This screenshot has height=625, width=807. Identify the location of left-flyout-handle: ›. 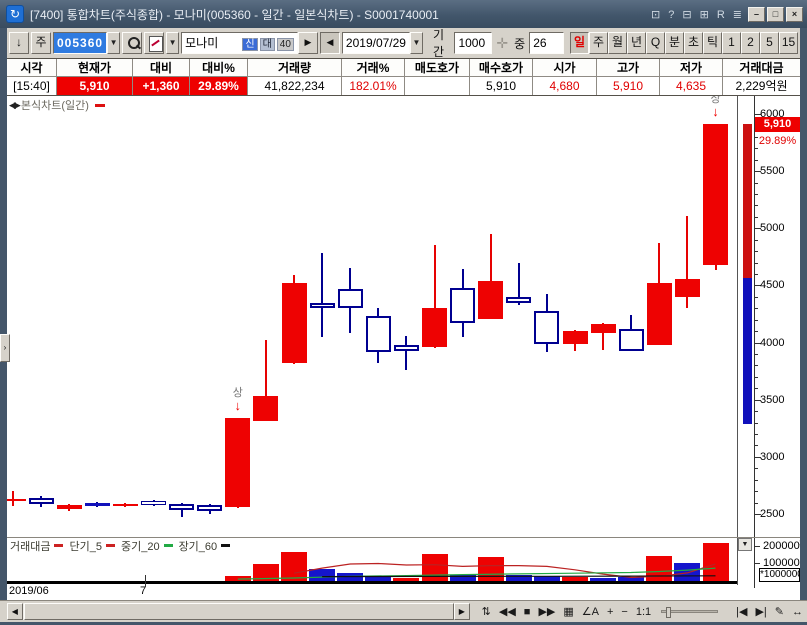
(5, 348).